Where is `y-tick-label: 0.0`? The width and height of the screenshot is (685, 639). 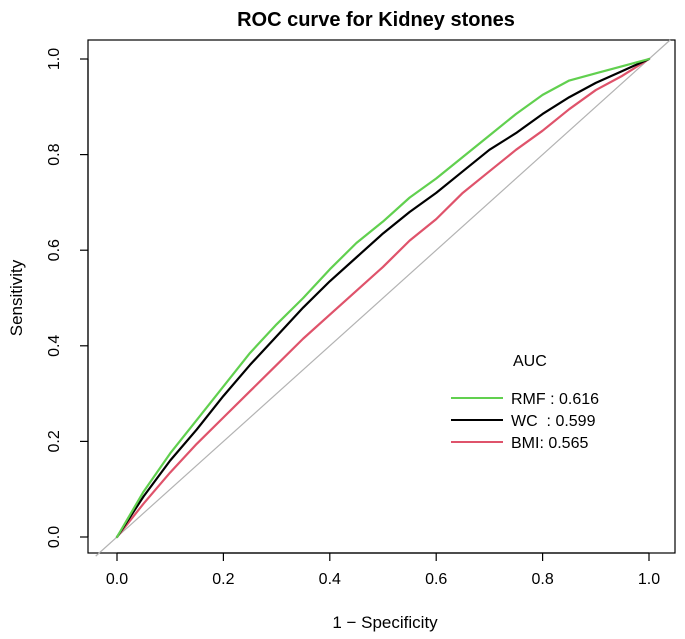
y-tick-label: 0.0 is located at coordinates (54, 537).